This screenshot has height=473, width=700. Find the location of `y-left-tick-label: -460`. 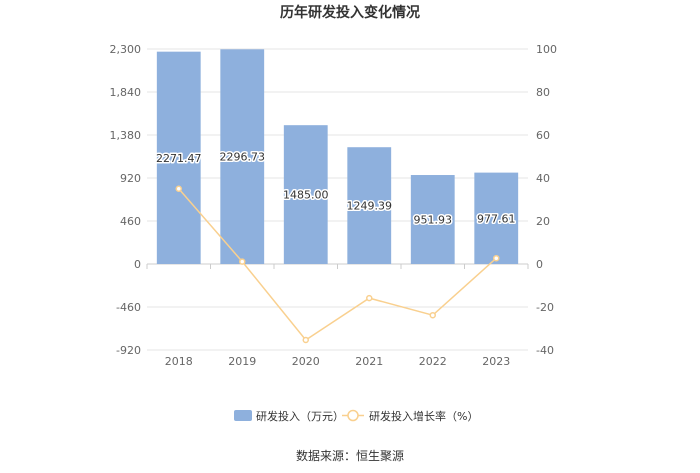

y-left-tick-label: -460 is located at coordinates (128, 307).